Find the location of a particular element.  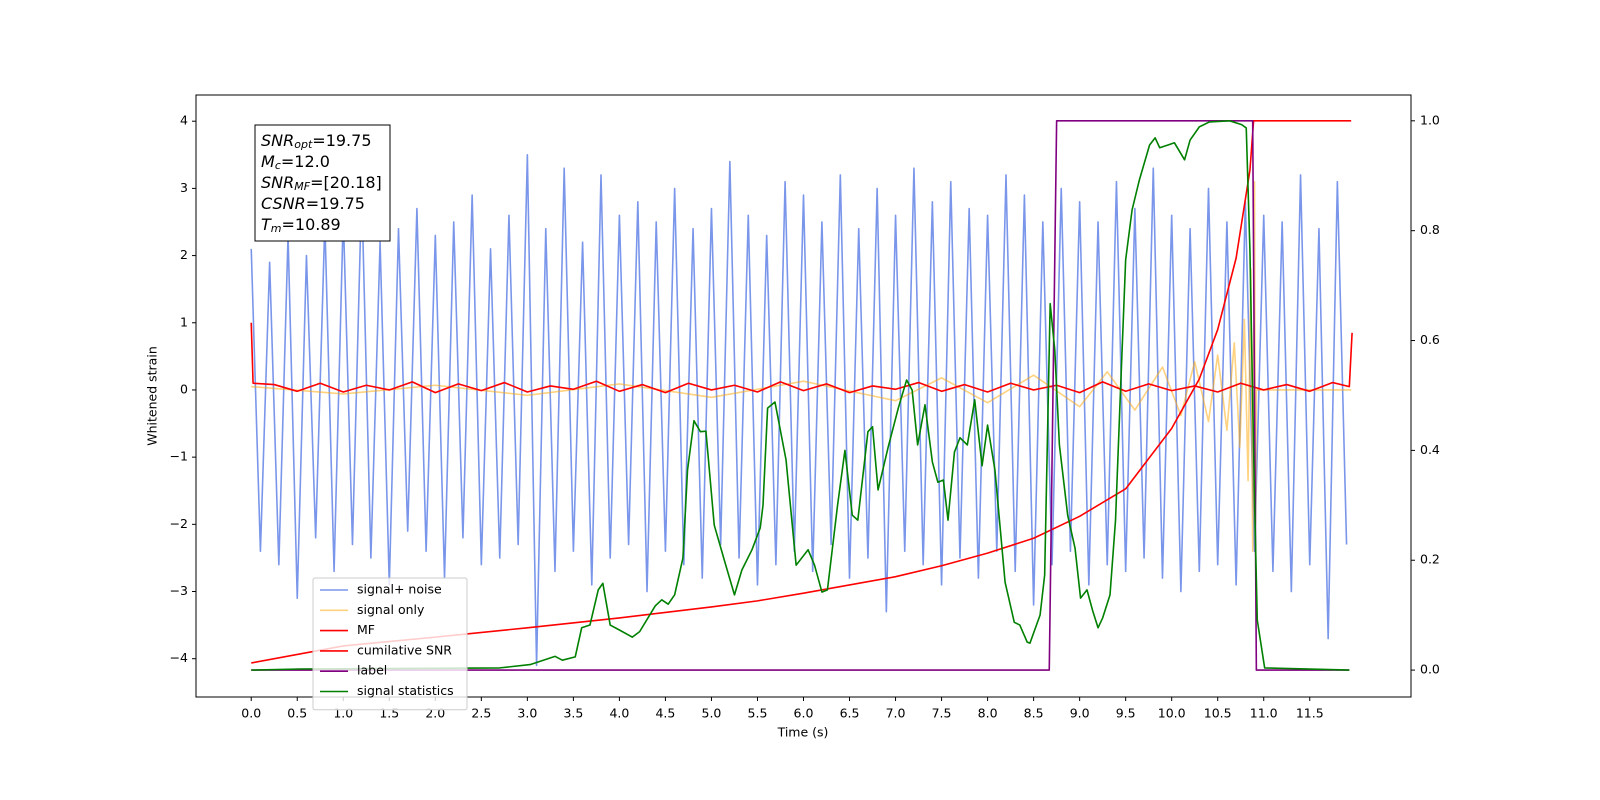

y2-tick-label: 0.6 is located at coordinates (1430, 339).